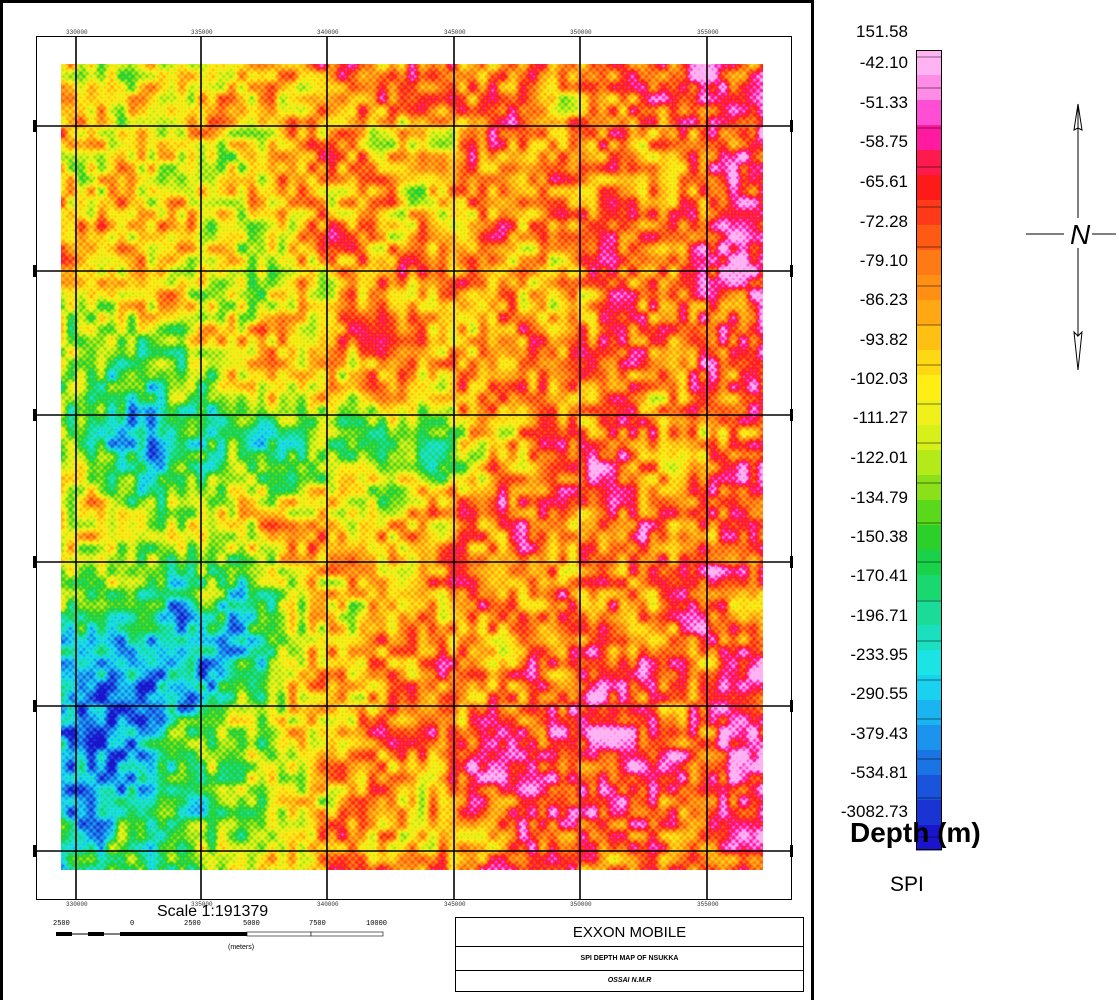 This screenshot has height=1001, width=1119. Describe the element at coordinates (202, 32) in the screenshot. I see `top-tick-label: 335000` at that location.